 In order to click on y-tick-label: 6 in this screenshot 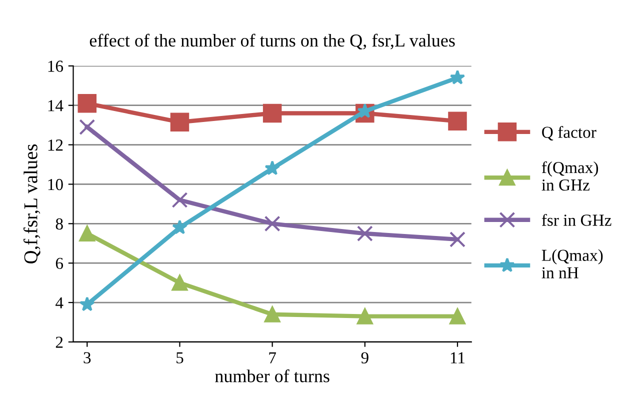, I will do `click(60, 264)`.